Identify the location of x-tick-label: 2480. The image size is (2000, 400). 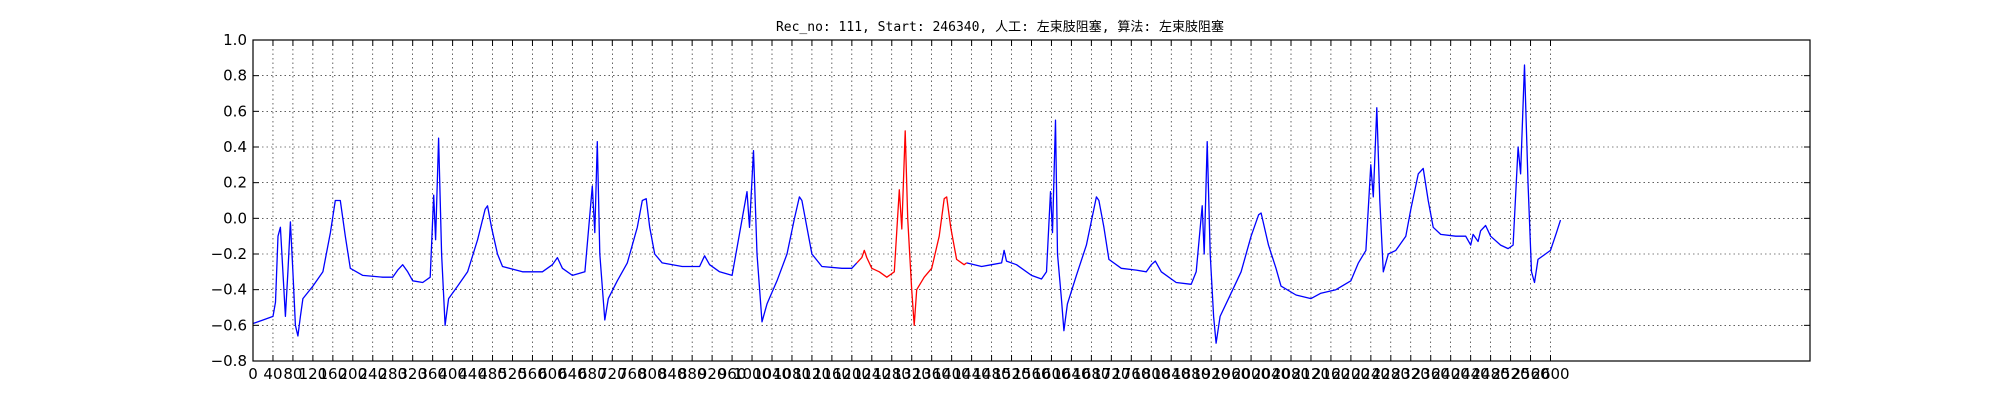
(1491, 374).